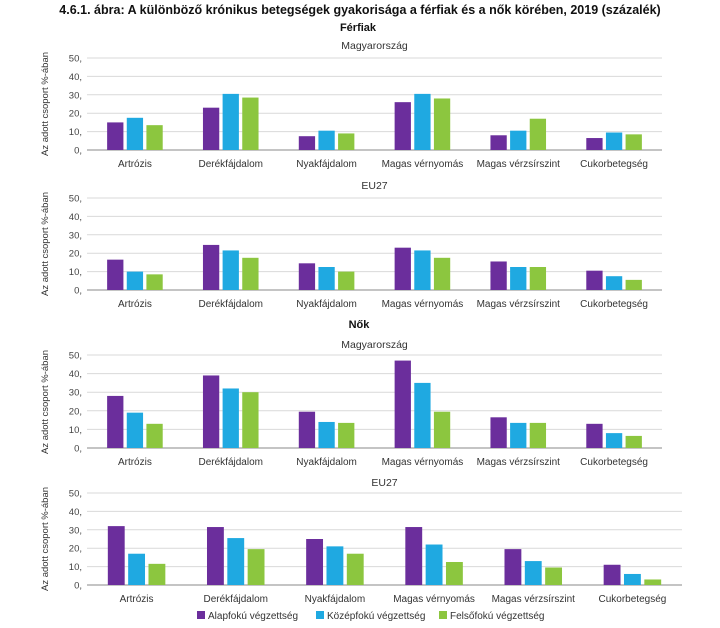 This screenshot has height=628, width=720. I want to click on legend-label: Felsőfokú végzettség, so click(497, 616).